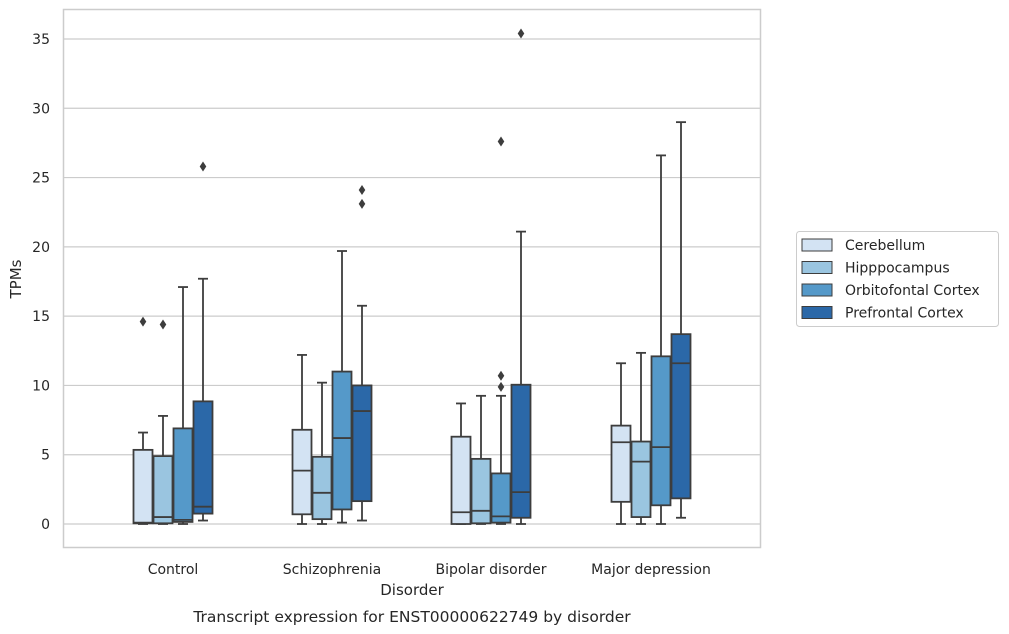 Image resolution: width=1009 pixels, height=634 pixels. Describe the element at coordinates (41, 317) in the screenshot. I see `y-tick-label-15: 15` at that location.